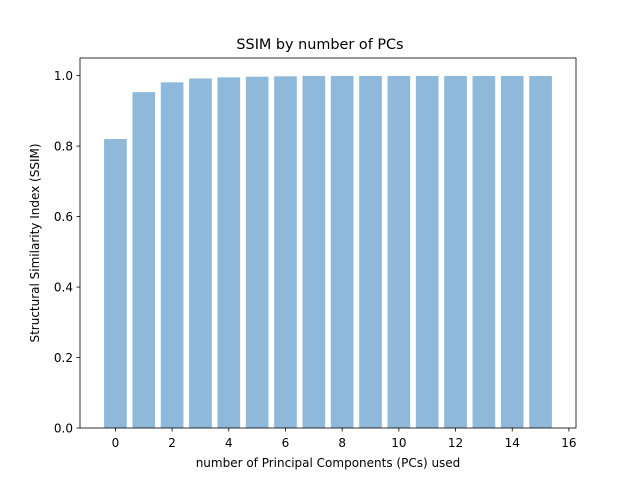 The width and height of the screenshot is (640, 480). Describe the element at coordinates (512, 443) in the screenshot. I see `x-tick-label: 14` at that location.